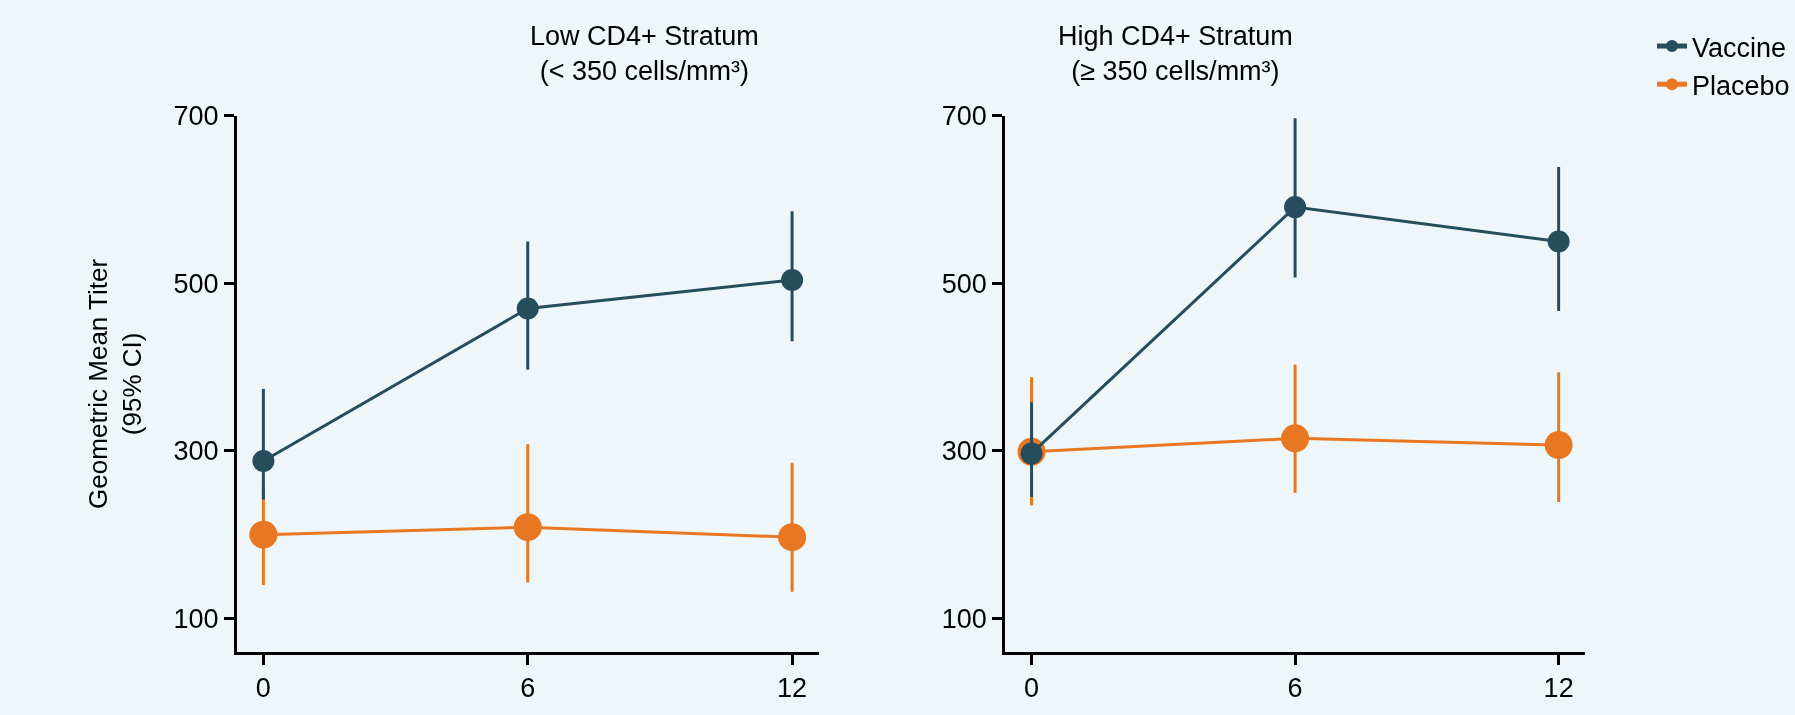  Describe the element at coordinates (1739, 47) in the screenshot. I see `legend-label: Vaccine` at that location.